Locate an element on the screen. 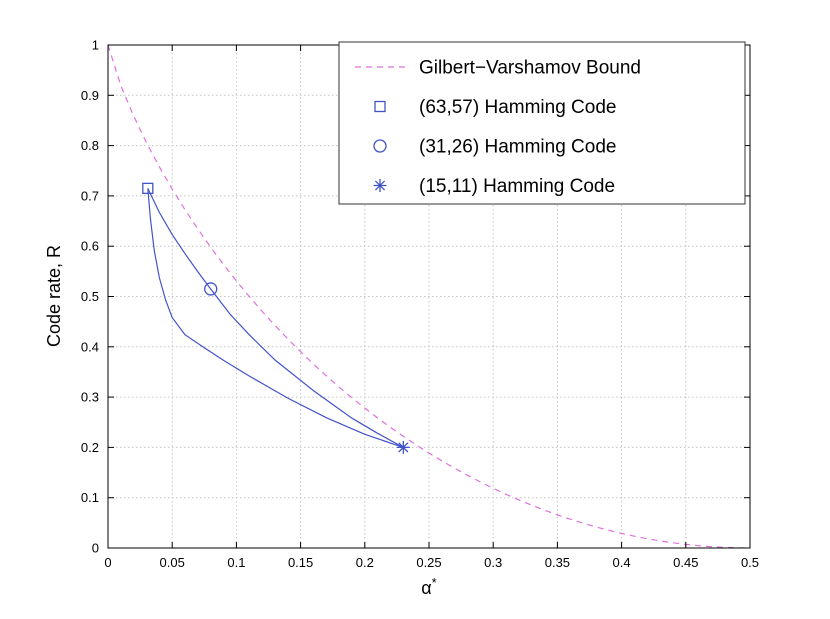  hamming-curve-lower-line is located at coordinates (275, 318).